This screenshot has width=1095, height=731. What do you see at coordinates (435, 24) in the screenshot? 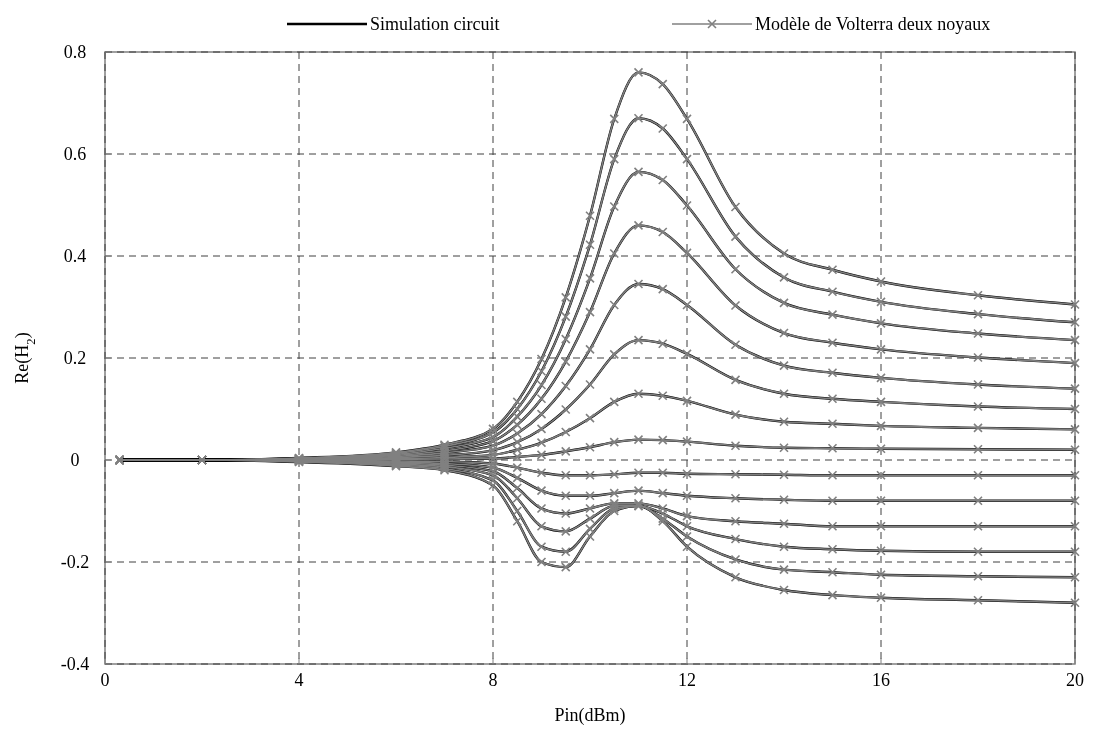
I see `legend-label: Simulation circuit` at bounding box center [435, 24].